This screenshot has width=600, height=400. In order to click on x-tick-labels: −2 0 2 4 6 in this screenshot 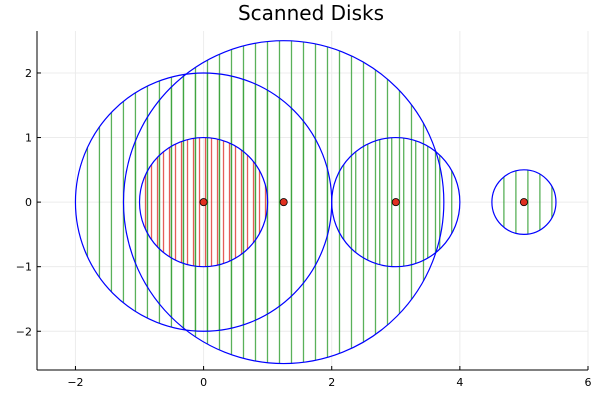, I will do `click(329, 382)`.